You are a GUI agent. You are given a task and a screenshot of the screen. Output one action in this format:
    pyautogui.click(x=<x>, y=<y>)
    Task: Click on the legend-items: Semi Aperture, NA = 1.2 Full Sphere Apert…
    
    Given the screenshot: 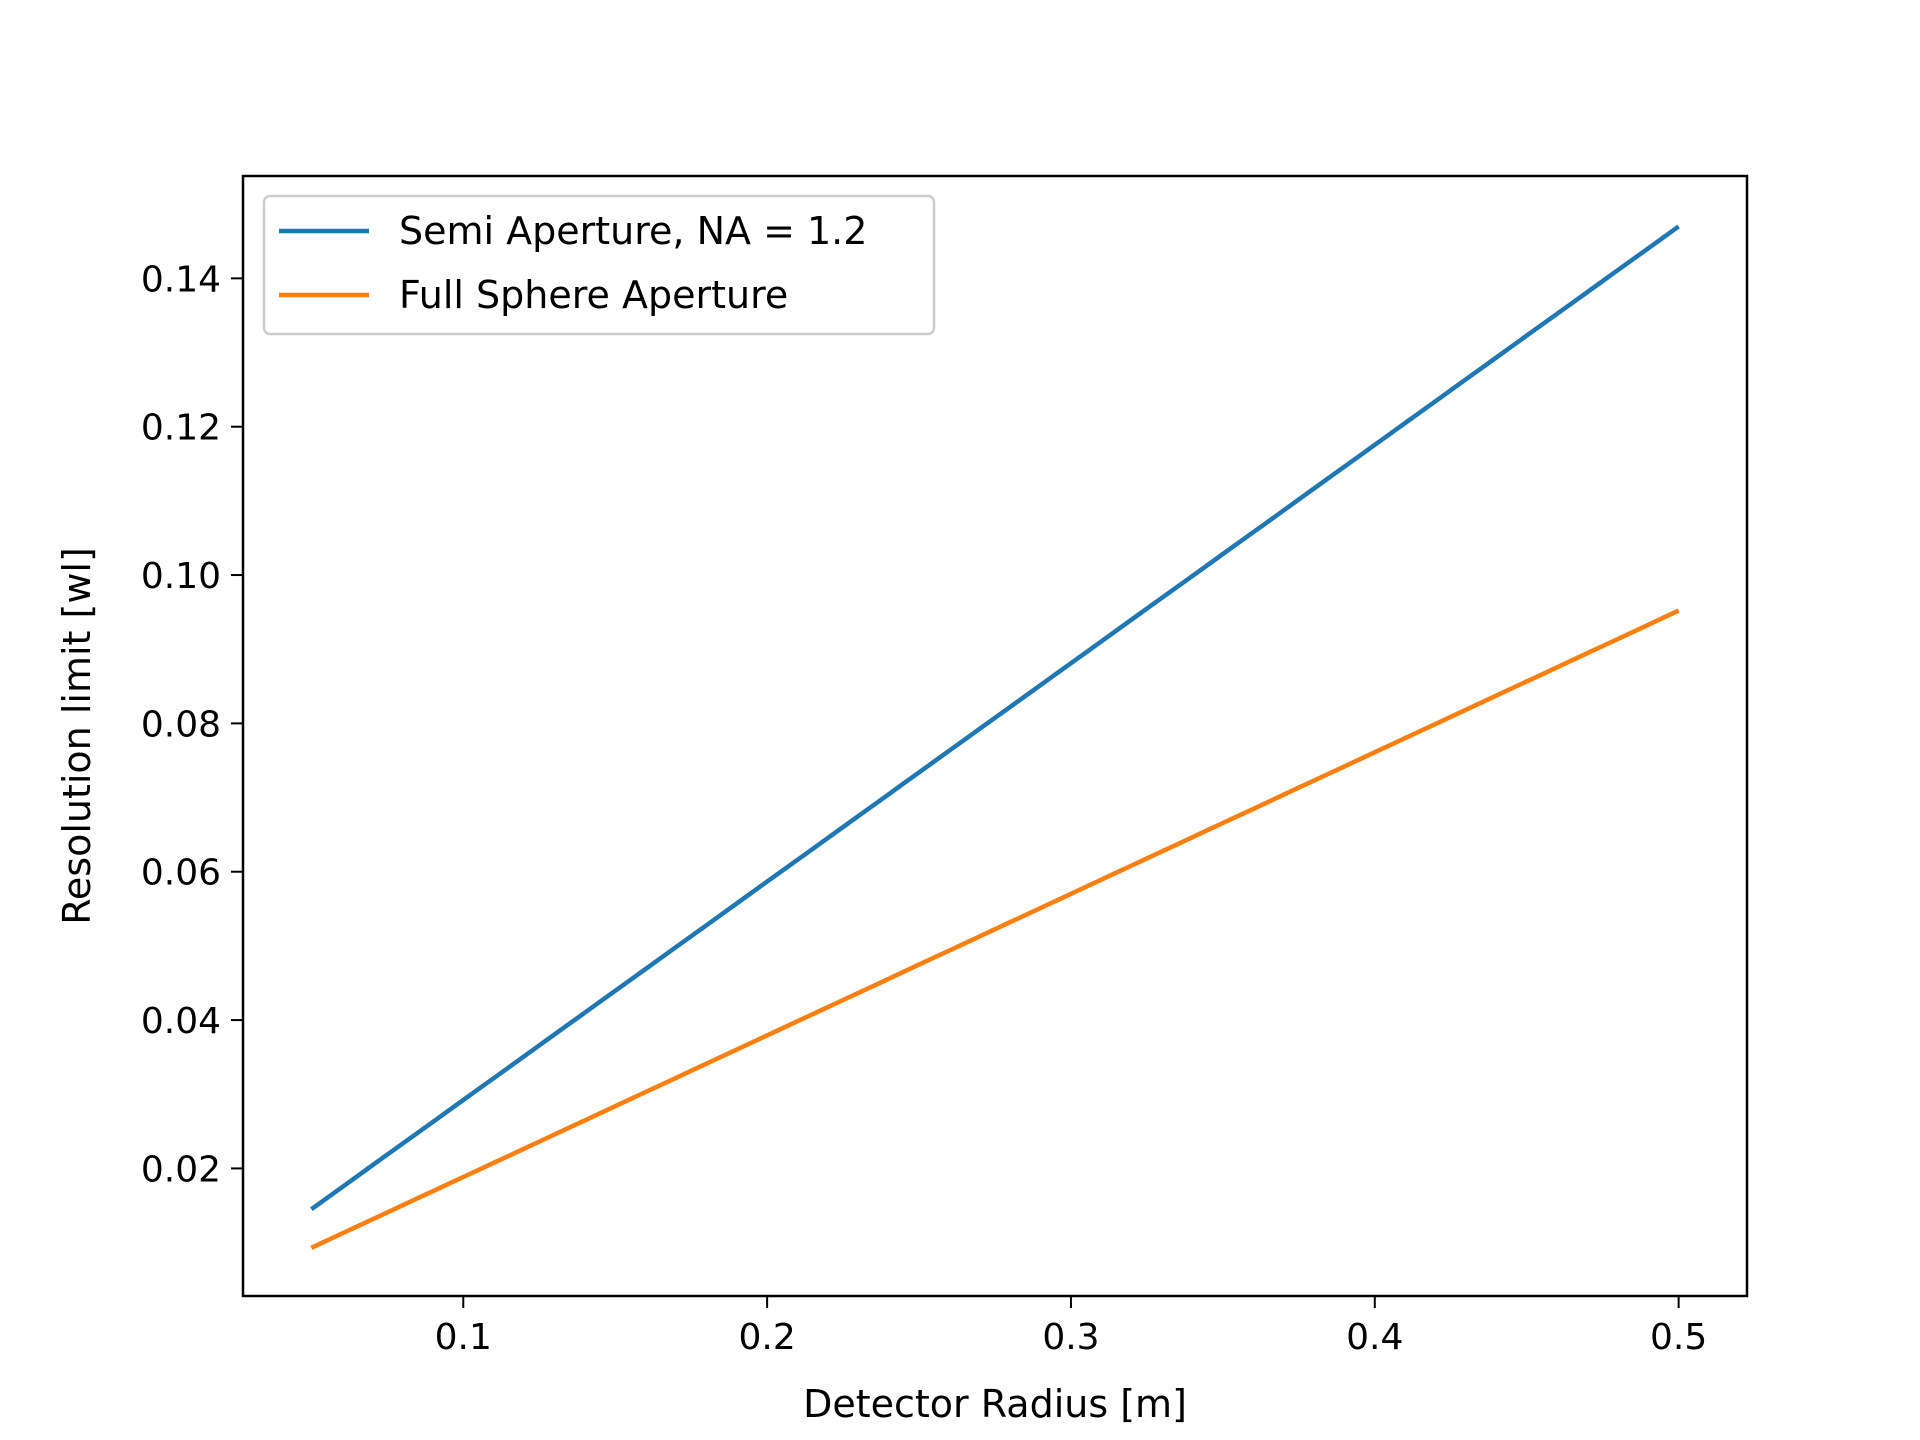 What is the action you would take?
    pyautogui.click(x=573, y=263)
    